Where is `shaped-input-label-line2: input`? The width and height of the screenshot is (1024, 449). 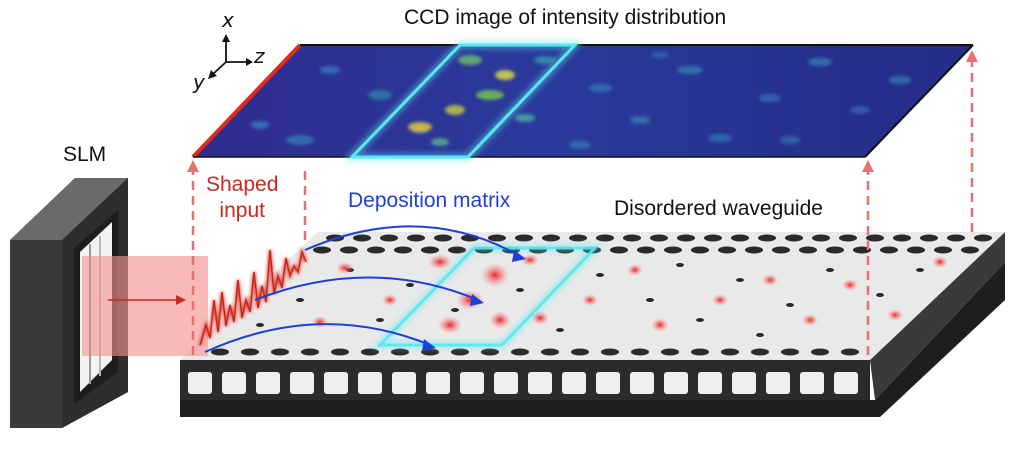
shaped-input-label-line2: input is located at coordinates (242, 210).